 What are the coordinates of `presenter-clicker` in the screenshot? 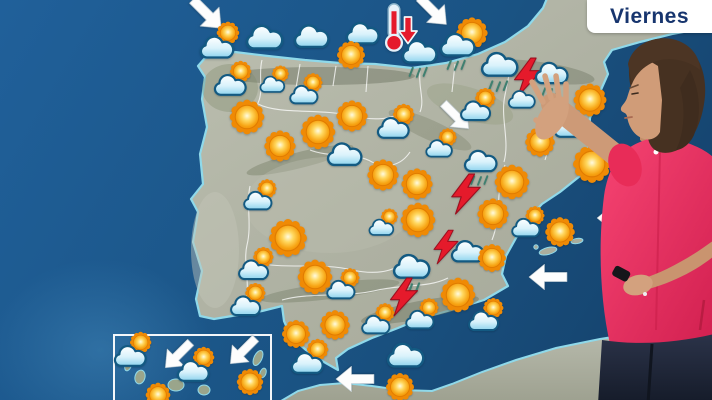 It's located at (621, 273).